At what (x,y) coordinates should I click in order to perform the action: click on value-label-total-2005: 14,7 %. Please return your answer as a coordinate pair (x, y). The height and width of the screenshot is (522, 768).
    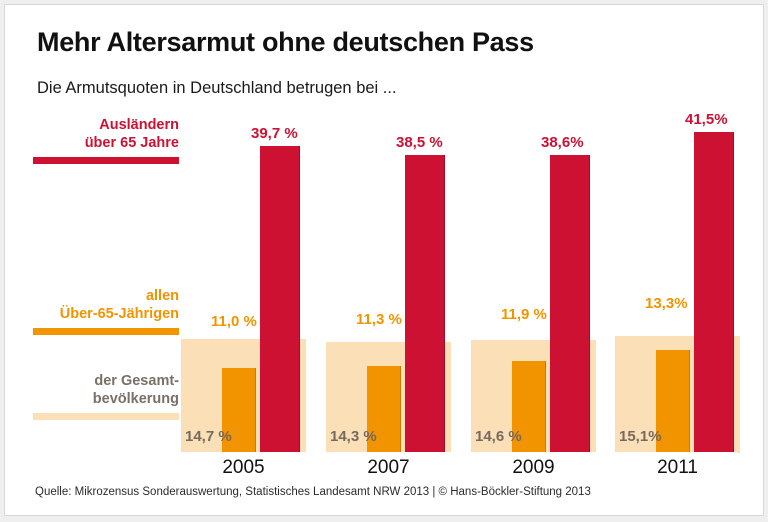
    Looking at the image, I should click on (208, 436).